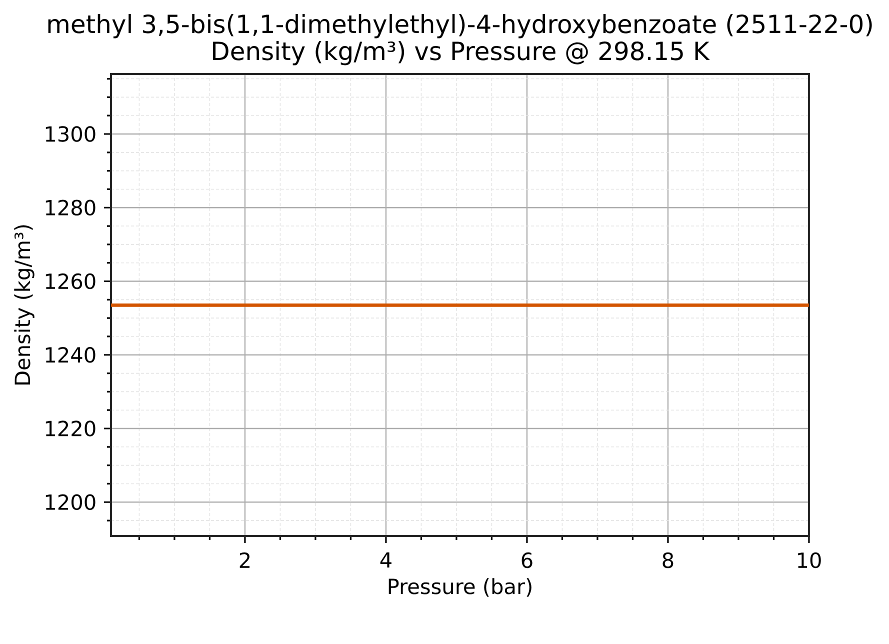 Image resolution: width=889 pixels, height=644 pixels. What do you see at coordinates (461, 53) in the screenshot?
I see `chart-subtitle: Density (kg/m³) vs Pressure @ 298.15 K` at bounding box center [461, 53].